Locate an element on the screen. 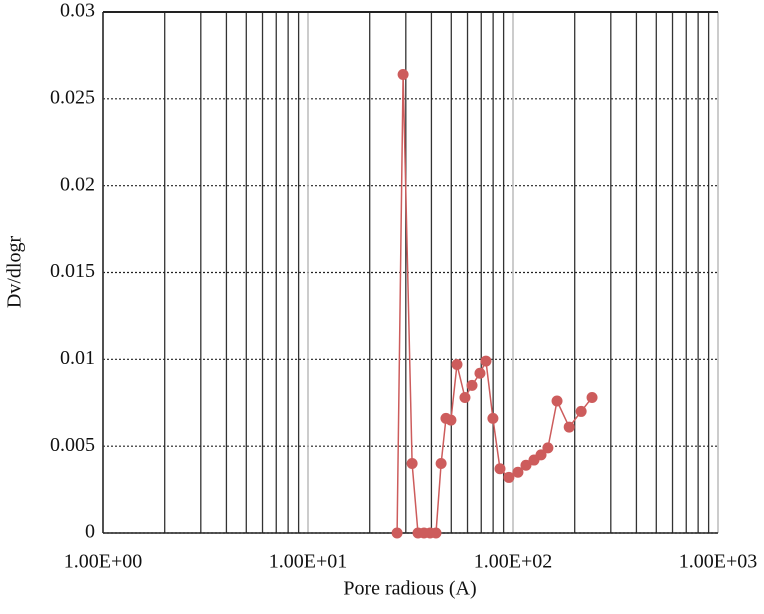 The width and height of the screenshot is (764, 614). y-tick-label: 0.005 is located at coordinates (72, 445).